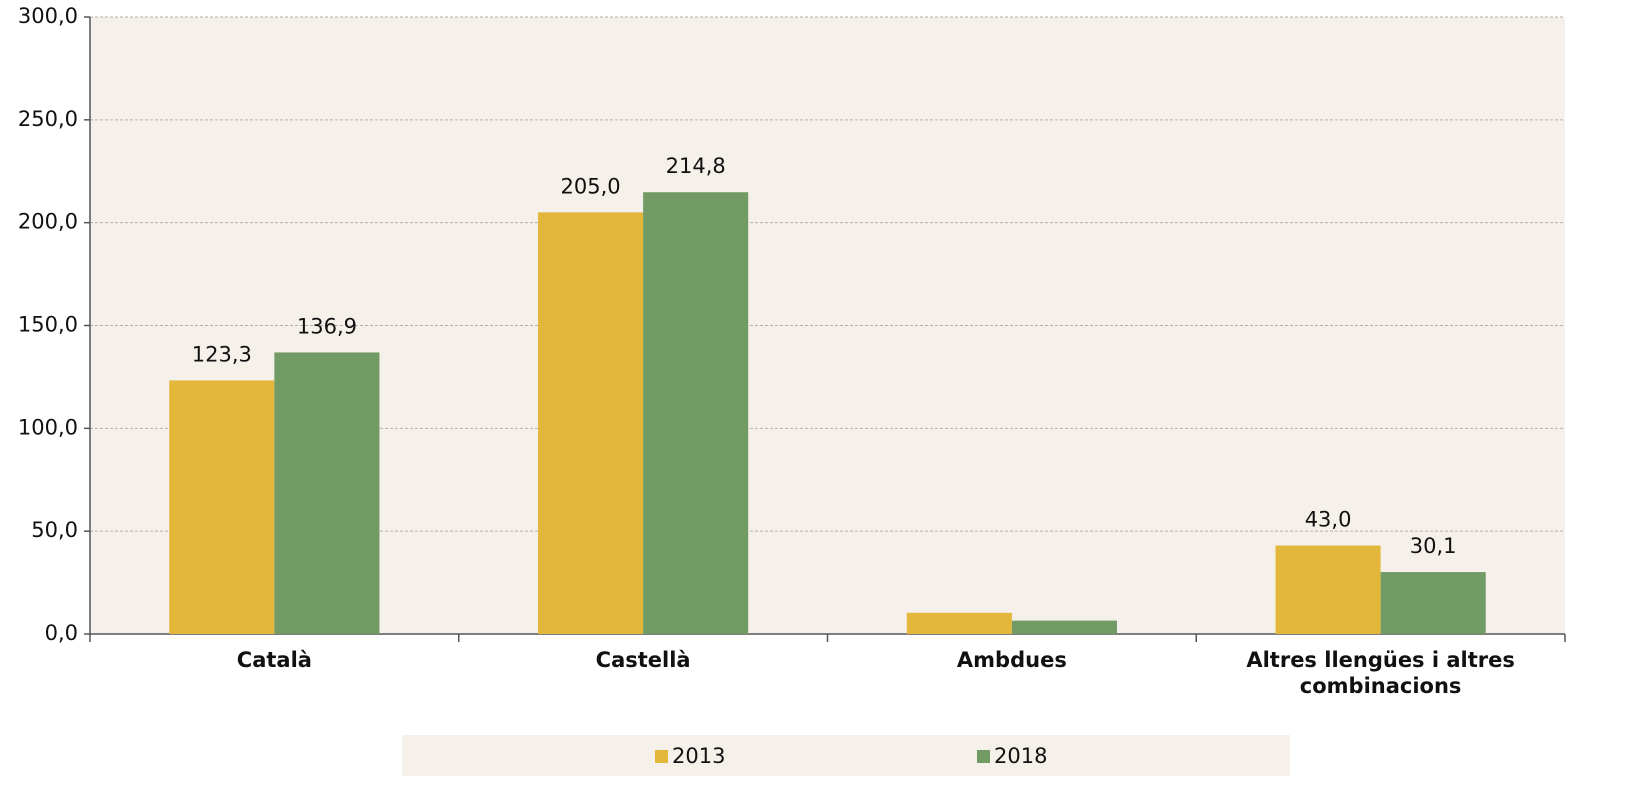  Describe the element at coordinates (1011, 660) in the screenshot. I see `x-tick-label: Ambdues` at that location.